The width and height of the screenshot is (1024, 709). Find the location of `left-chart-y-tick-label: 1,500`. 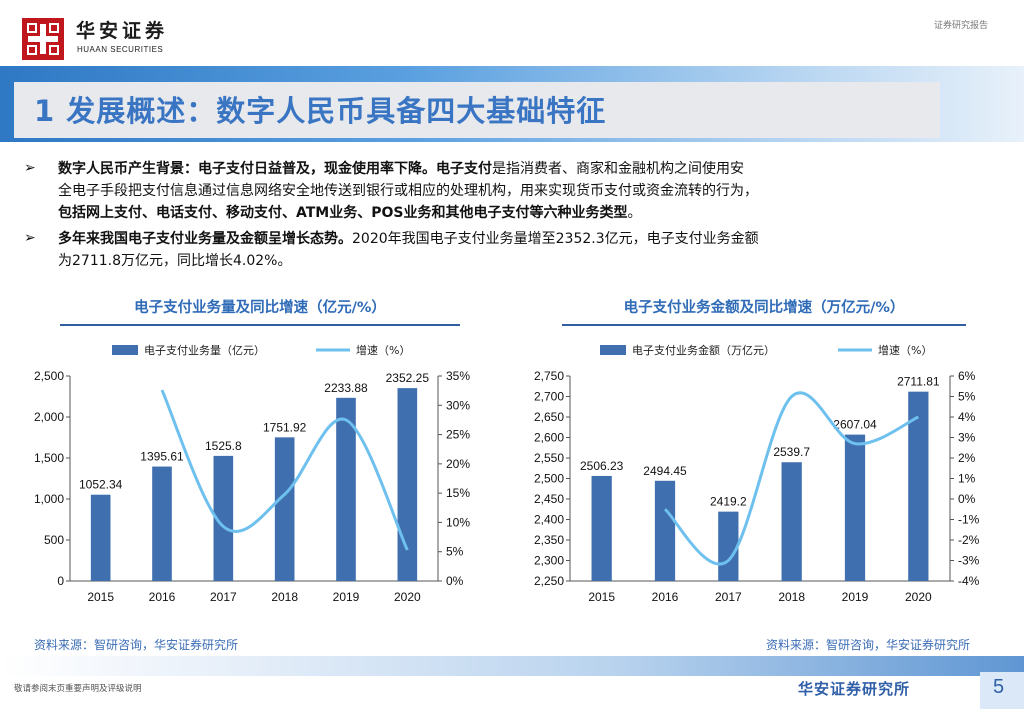

left-chart-y-tick-label: 1,500 is located at coordinates (49, 458).